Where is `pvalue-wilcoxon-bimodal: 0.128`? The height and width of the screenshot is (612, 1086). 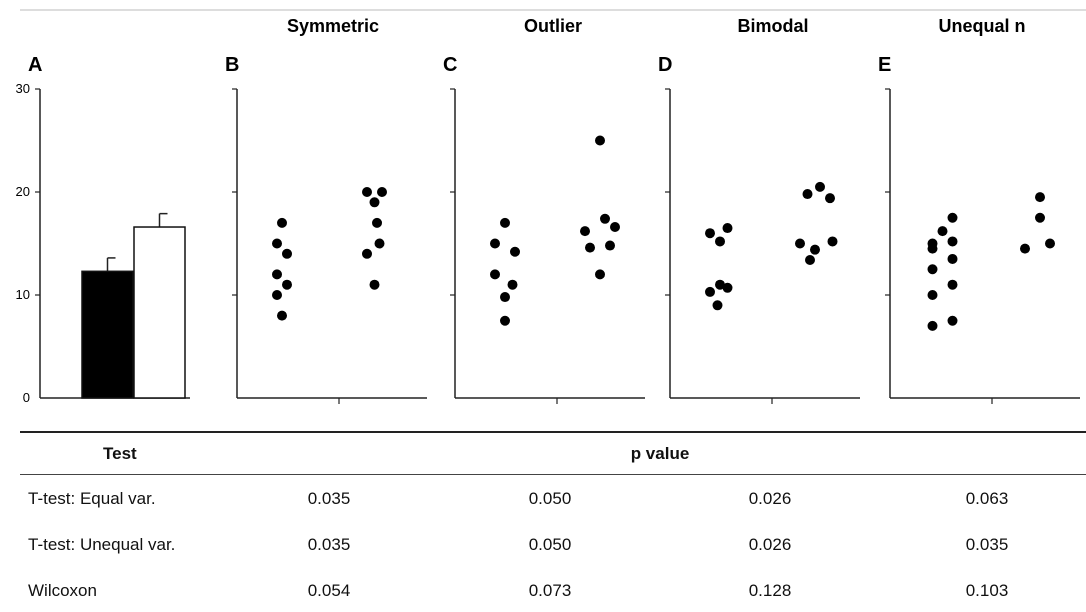 pvalue-wilcoxon-bimodal: 0.128 is located at coordinates (770, 590).